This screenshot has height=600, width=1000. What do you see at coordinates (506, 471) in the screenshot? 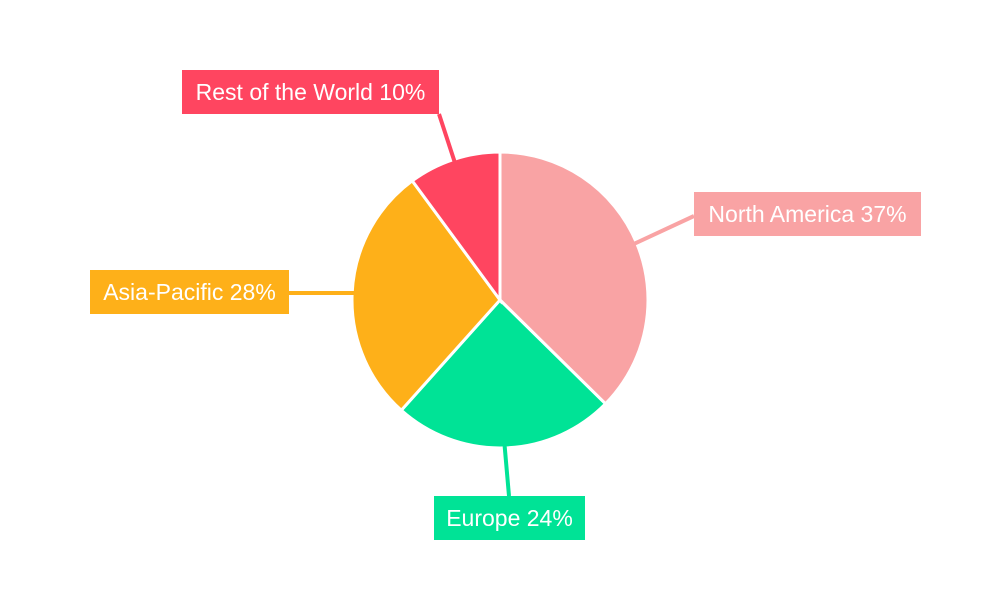
I see `leader-line-europe` at bounding box center [506, 471].